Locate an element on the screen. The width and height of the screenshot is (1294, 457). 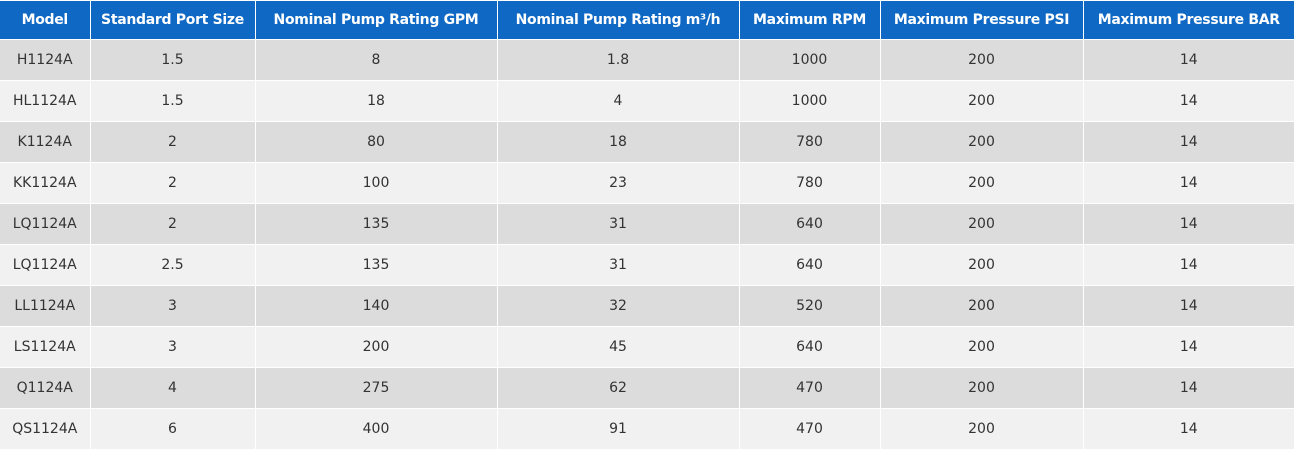
table-cell: Q1124A is located at coordinates (45, 388).